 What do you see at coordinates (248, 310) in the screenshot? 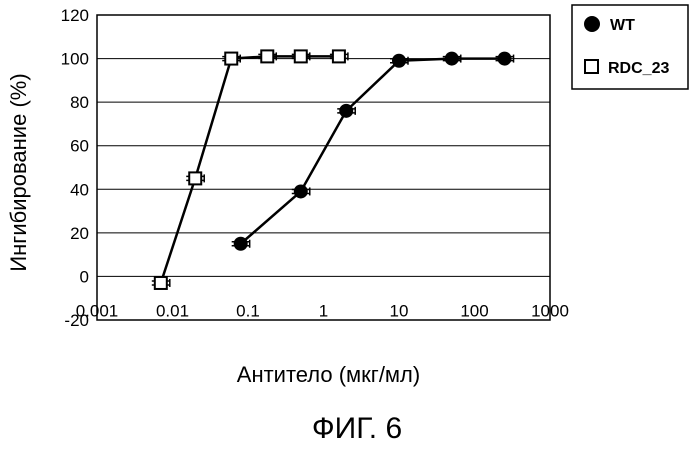
I see `x-tick-label: 0.1` at bounding box center [248, 310].